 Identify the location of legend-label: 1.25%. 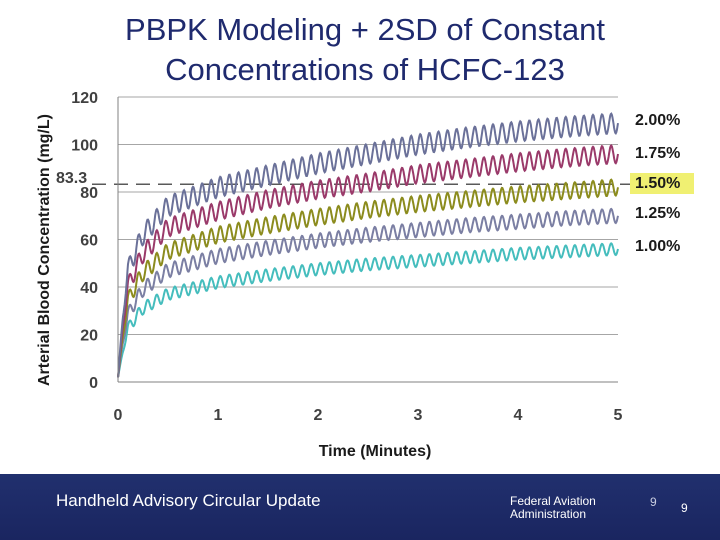
(657, 213).